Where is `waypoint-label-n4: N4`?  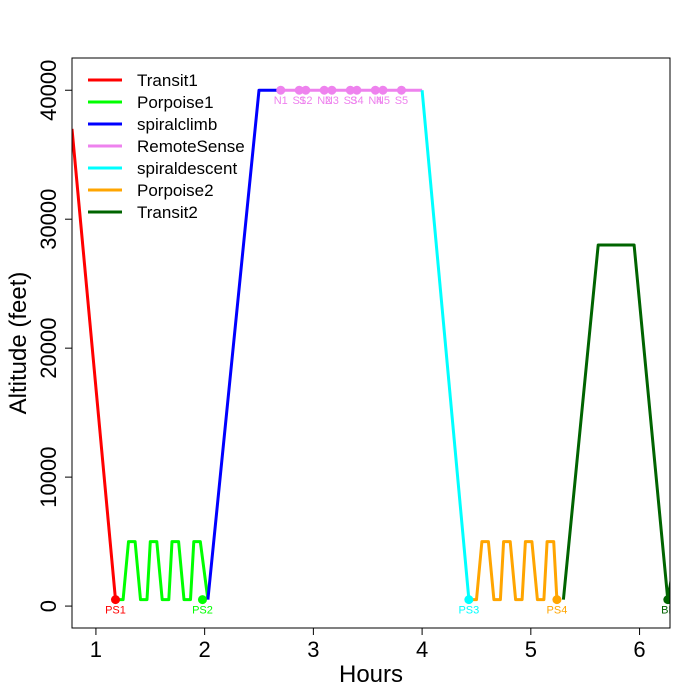 waypoint-label-n4: N4 is located at coordinates (375, 101).